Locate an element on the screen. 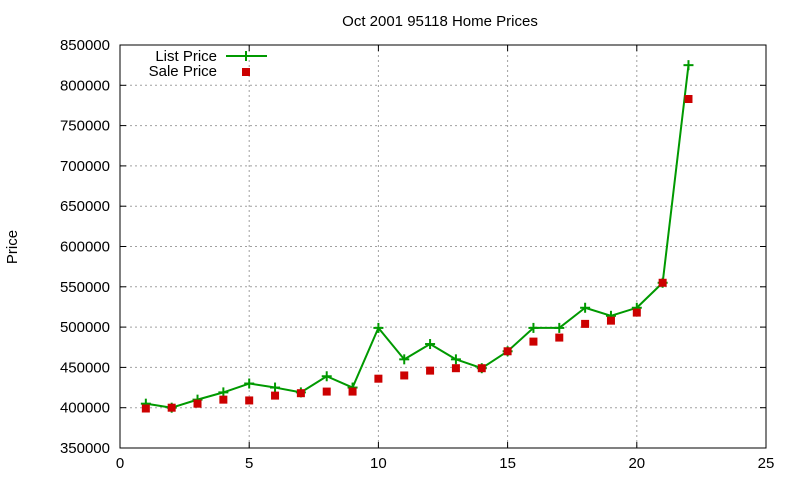  x-tick-label: 20 is located at coordinates (636, 463).